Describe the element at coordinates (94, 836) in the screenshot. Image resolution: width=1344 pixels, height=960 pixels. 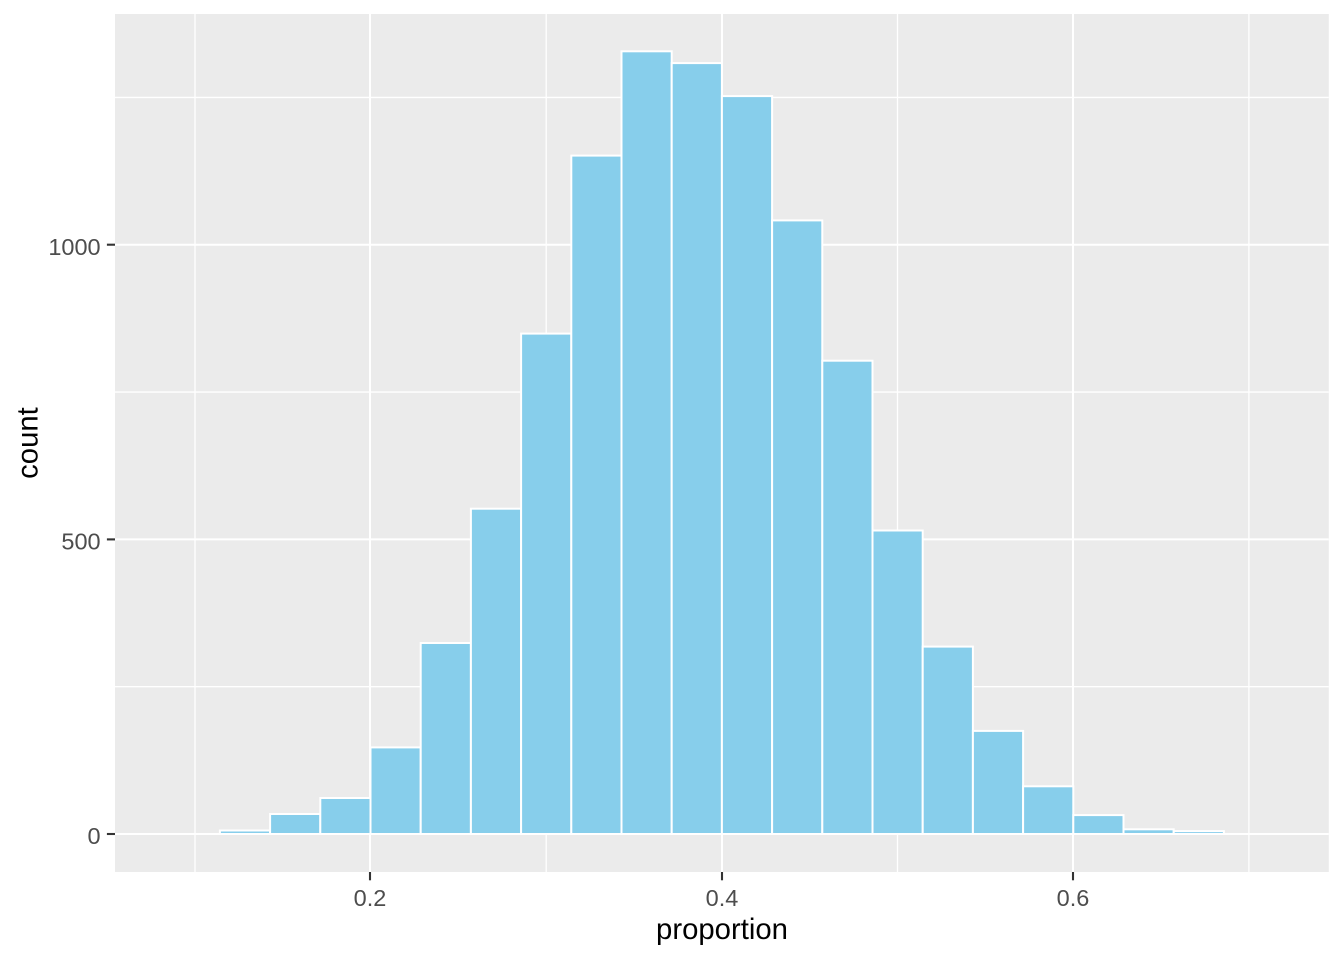
I see `svg-text: 0` at that location.